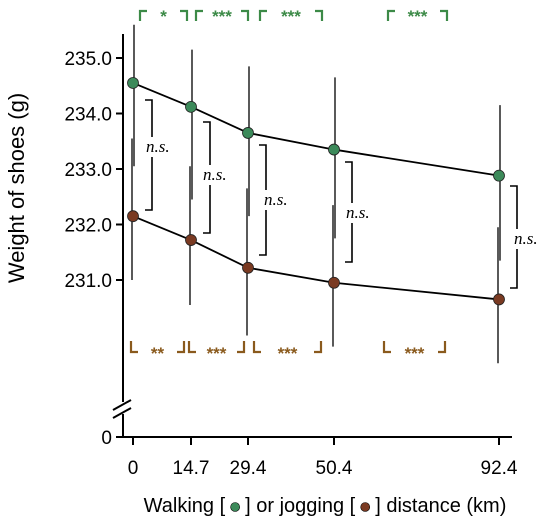  I want to click on x-tick-label: 14.7, so click(191, 468).